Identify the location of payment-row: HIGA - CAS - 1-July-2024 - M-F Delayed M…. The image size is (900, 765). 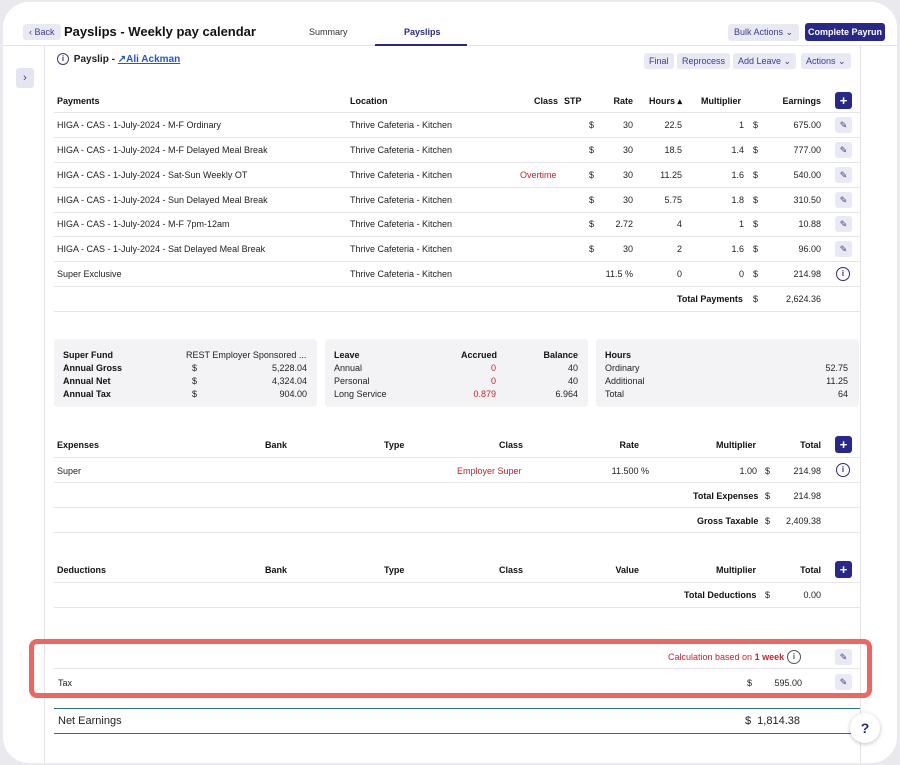
(457, 150).